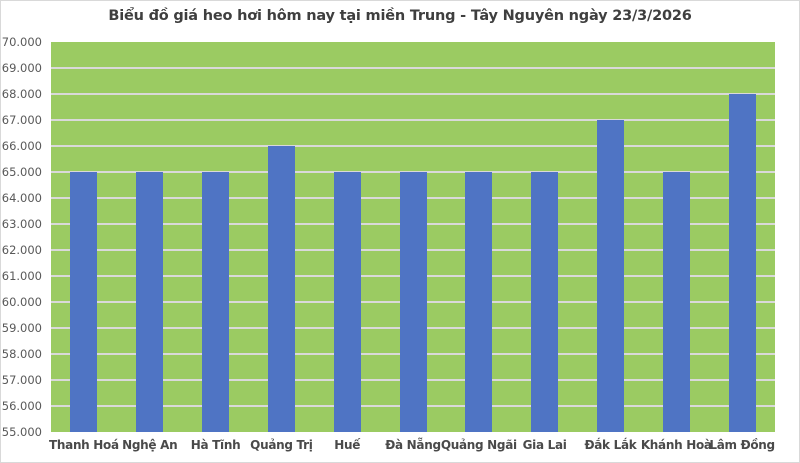 The width and height of the screenshot is (800, 463). What do you see at coordinates (84, 445) in the screenshot?
I see `x-tick-label: Thanh Hoá` at bounding box center [84, 445].